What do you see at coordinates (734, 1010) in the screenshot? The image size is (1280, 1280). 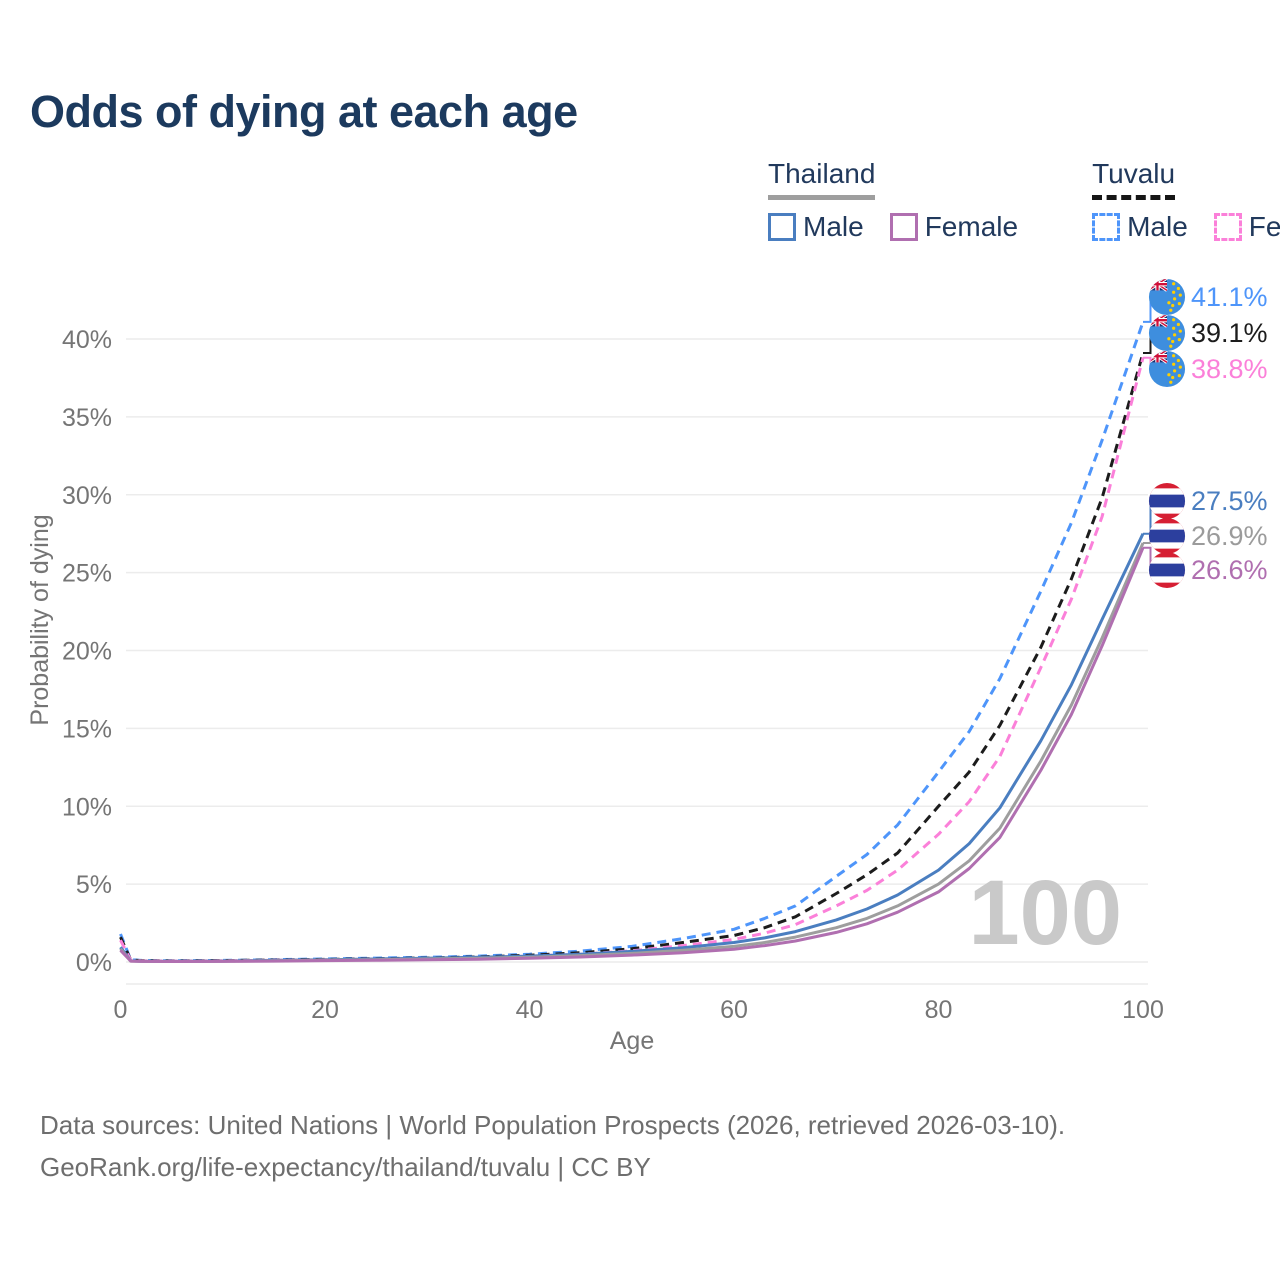 I see `x-tick-label: 60` at bounding box center [734, 1010].